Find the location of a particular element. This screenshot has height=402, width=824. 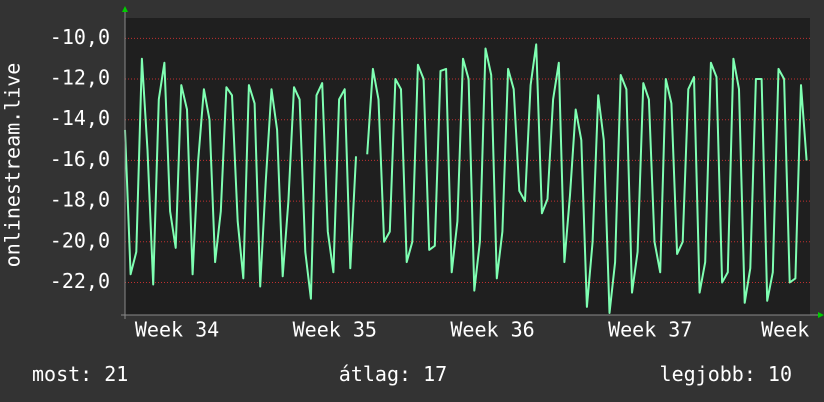

stat-label: átlag: is located at coordinates (375, 374).